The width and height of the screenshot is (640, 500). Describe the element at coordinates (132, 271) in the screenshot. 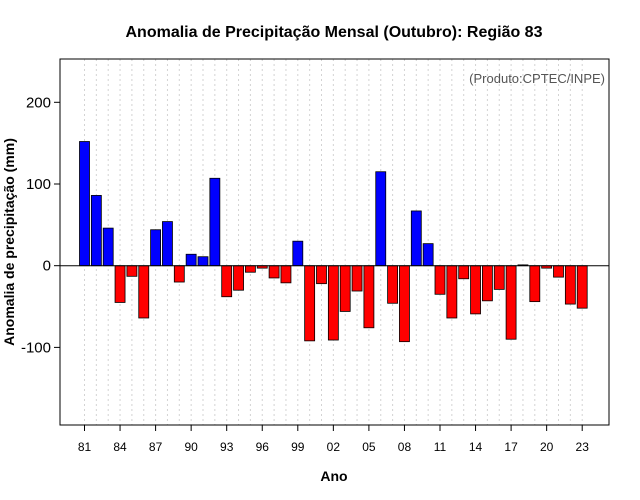

I see `bar-1985` at that location.